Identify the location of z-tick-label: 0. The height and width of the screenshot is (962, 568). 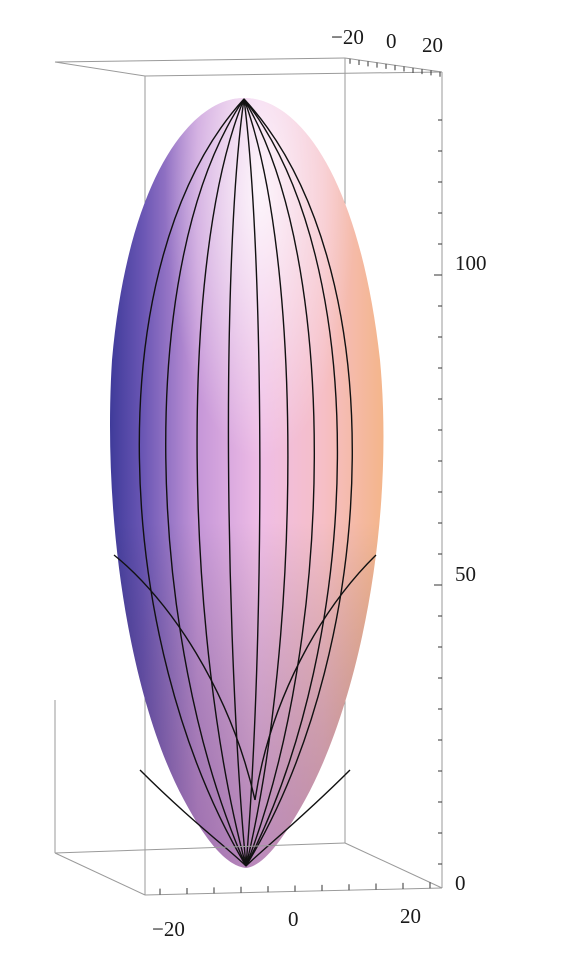
(460, 883).